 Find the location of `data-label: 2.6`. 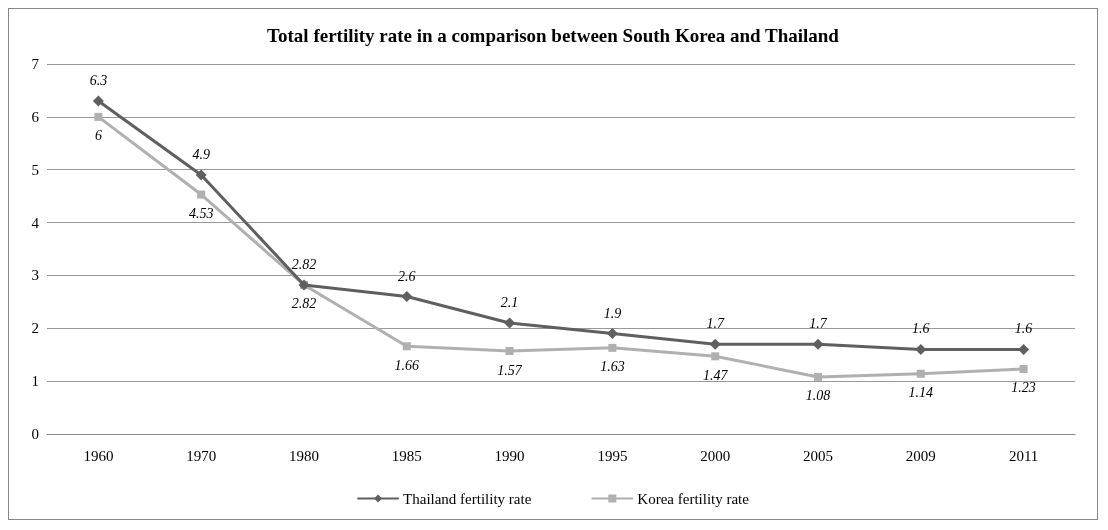

data-label: 2.6 is located at coordinates (407, 276).